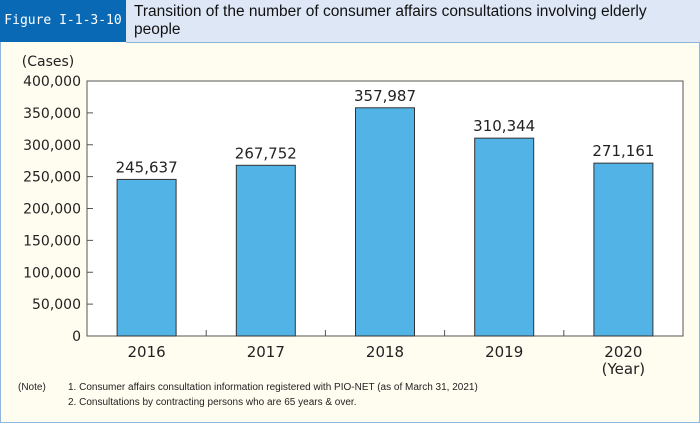  I want to click on bar-2019, so click(504, 237).